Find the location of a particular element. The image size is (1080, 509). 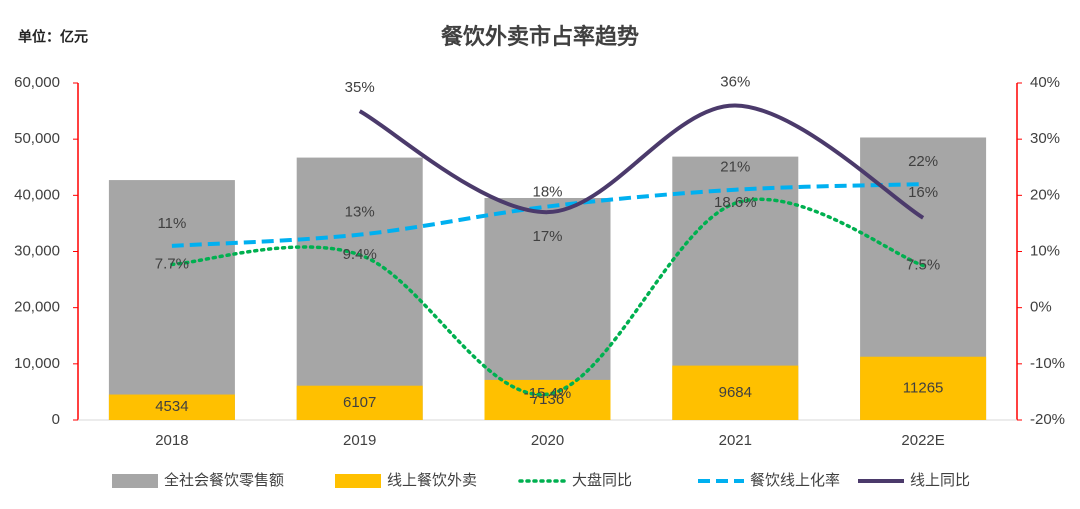

line-value-label: -15.4% is located at coordinates (548, 393).